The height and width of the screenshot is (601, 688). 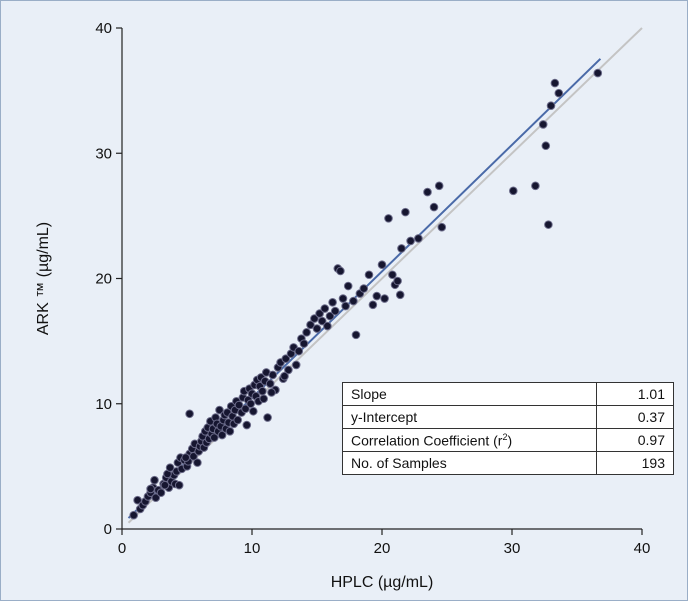 I want to click on stats-row-samples: No. of Samples 193, so click(x=508, y=463).